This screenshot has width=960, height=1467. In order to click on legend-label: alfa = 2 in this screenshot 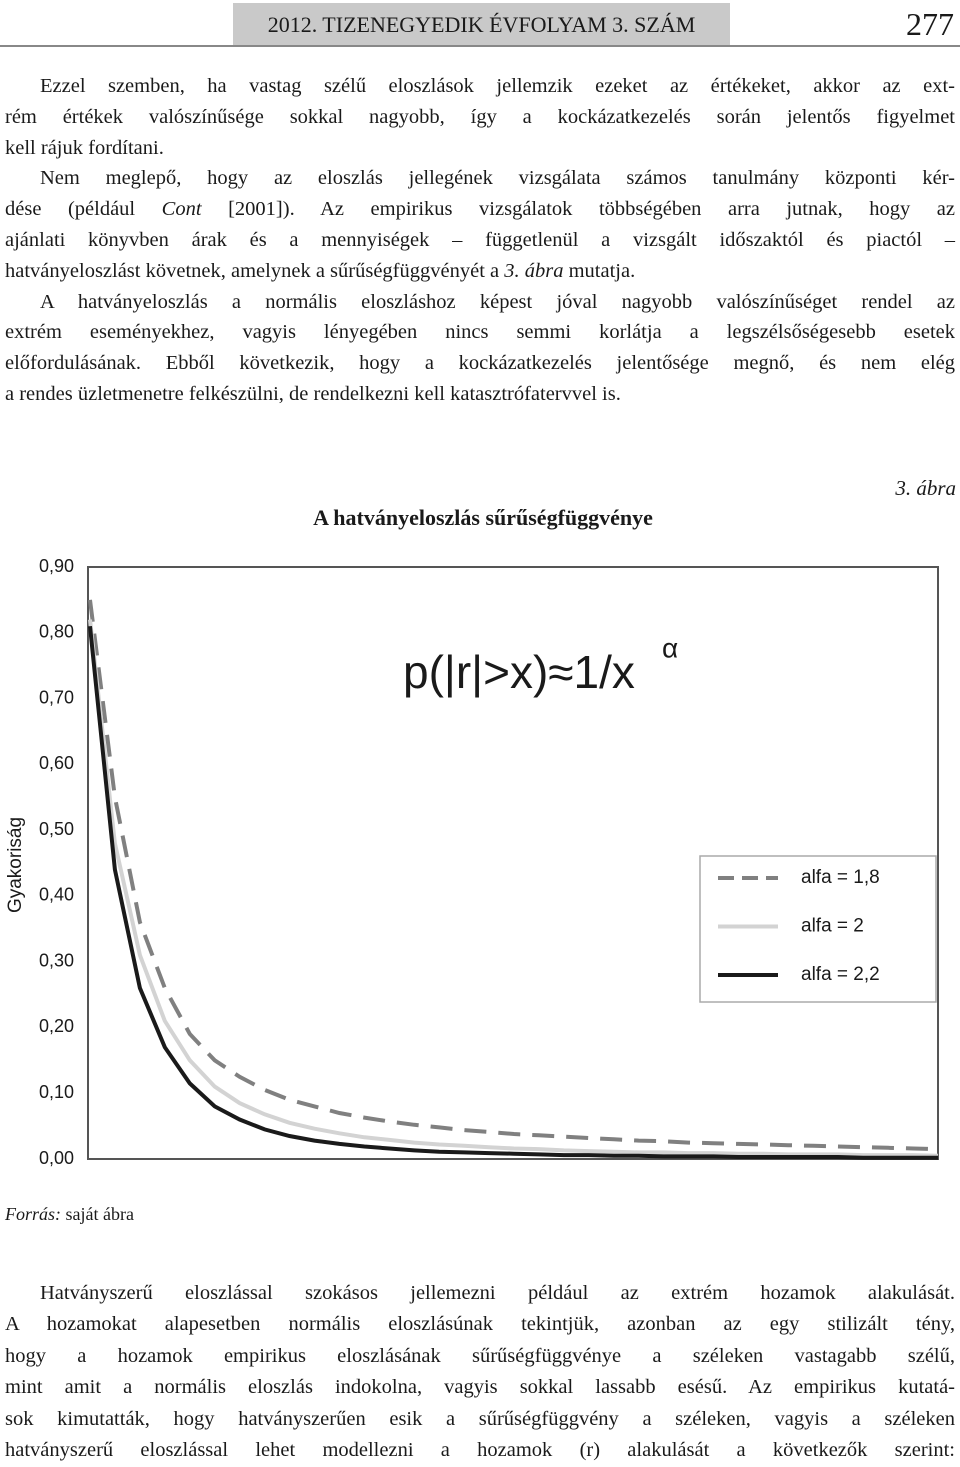, I will do `click(832, 926)`.